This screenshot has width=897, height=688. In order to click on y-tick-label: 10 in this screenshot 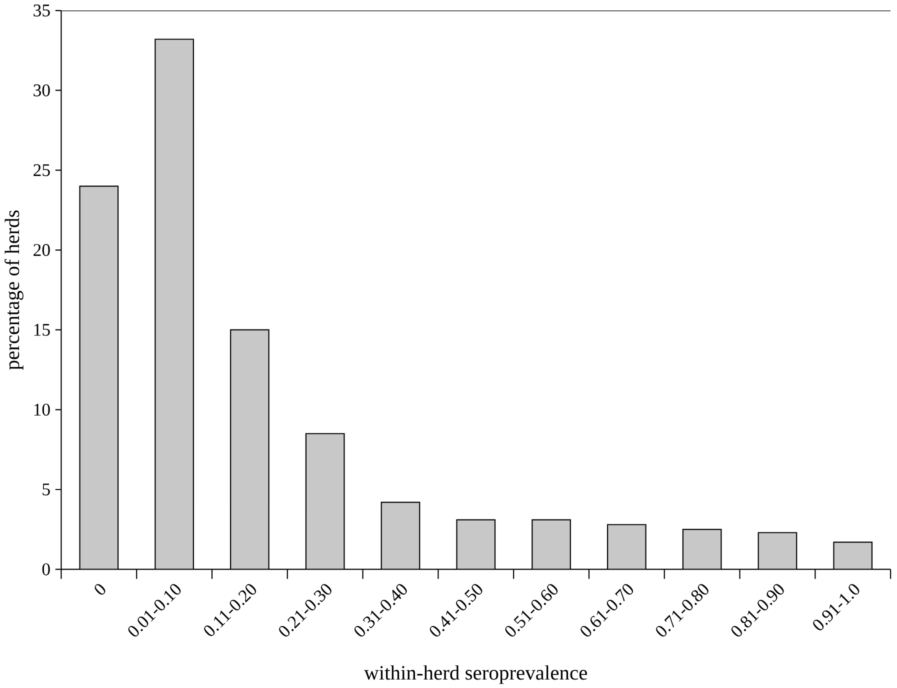, I will do `click(42, 409)`.